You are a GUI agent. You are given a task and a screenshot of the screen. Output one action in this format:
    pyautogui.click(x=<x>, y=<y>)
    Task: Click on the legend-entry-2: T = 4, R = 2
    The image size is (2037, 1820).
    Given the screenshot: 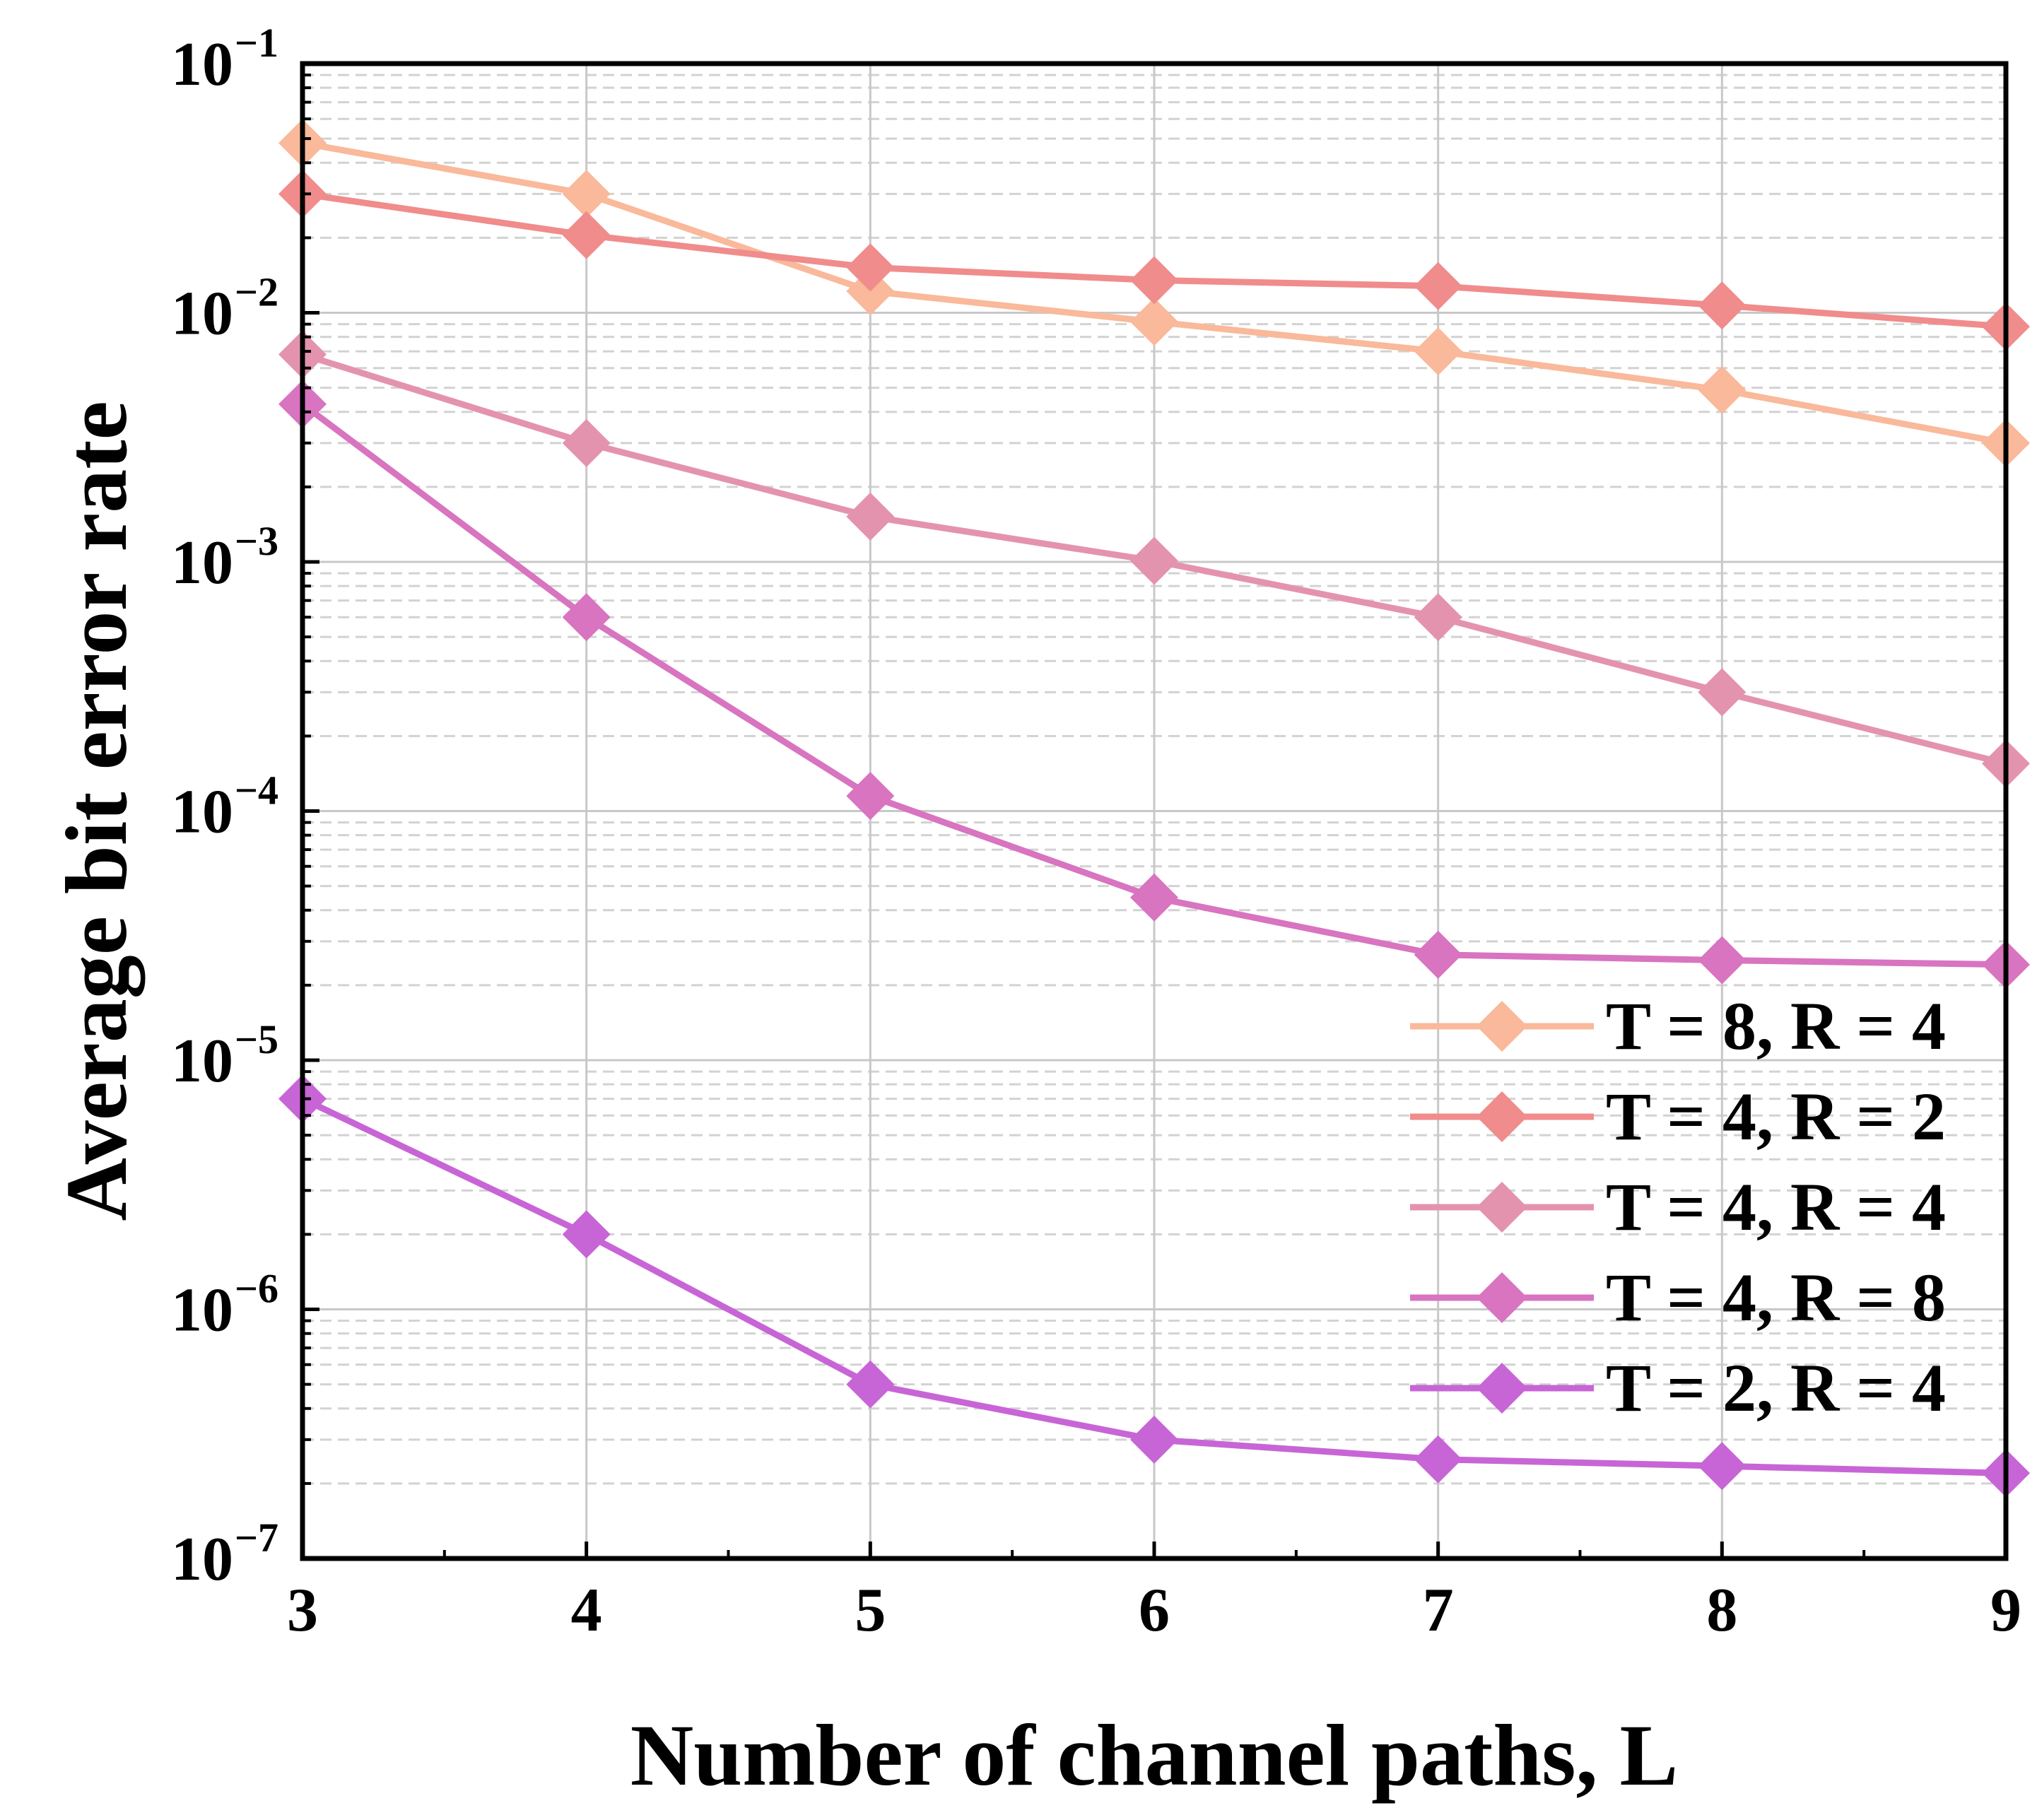 What is the action you would take?
    pyautogui.click(x=1678, y=1117)
    